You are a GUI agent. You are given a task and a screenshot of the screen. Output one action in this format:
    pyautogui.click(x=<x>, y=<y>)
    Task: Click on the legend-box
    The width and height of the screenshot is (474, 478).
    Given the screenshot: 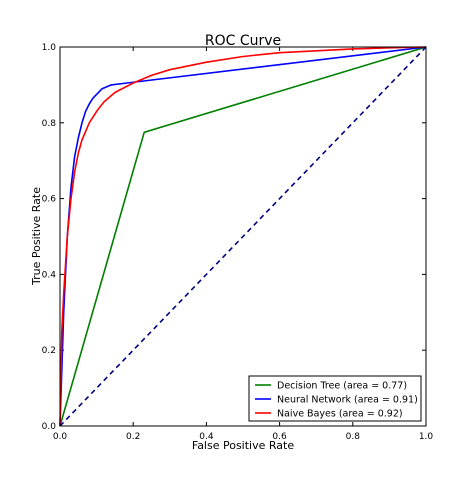 What is the action you would take?
    pyautogui.click(x=335, y=398)
    